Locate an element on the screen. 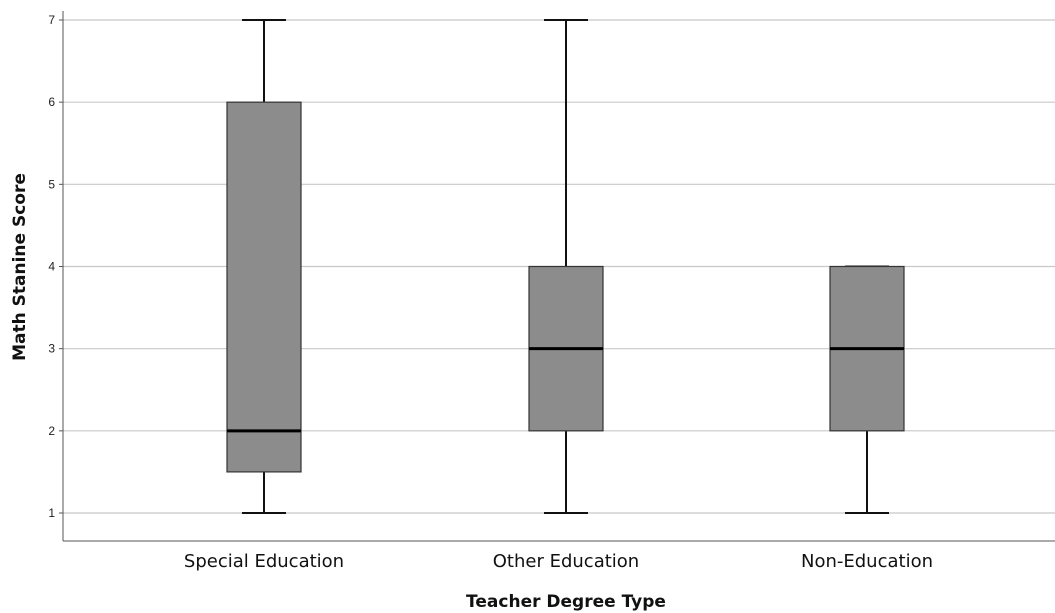  x-tick-label-1: Special Education is located at coordinates (264, 561).